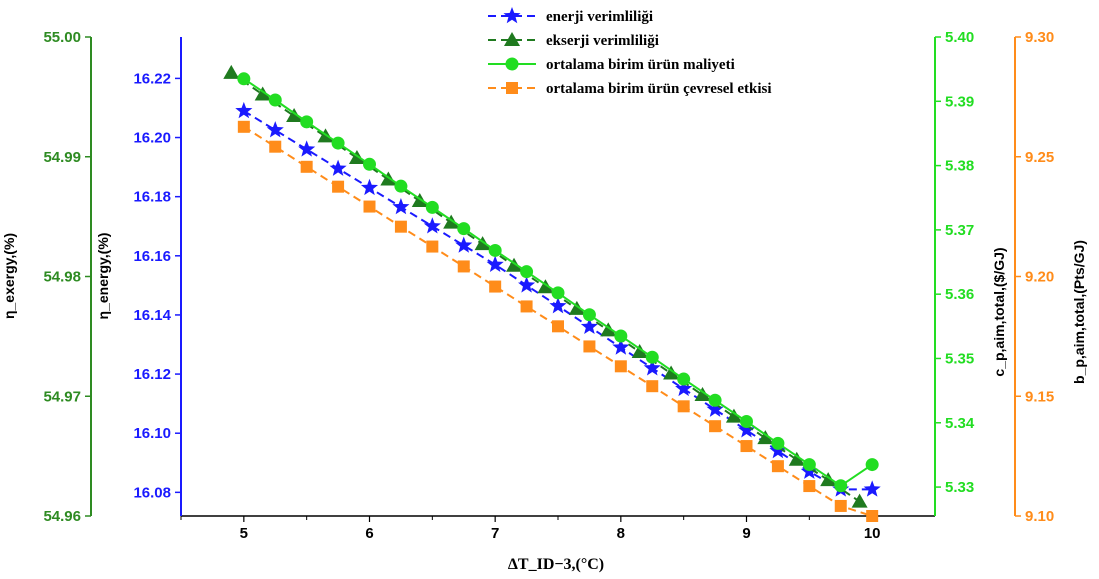 The width and height of the screenshot is (1099, 579). What do you see at coordinates (602, 41) in the screenshot?
I see `legend-label: ekserji verimliliği` at bounding box center [602, 41].